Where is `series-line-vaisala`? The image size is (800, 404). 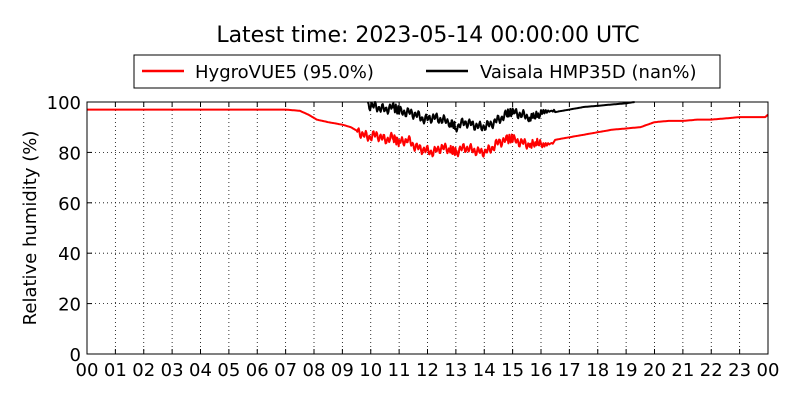 series-line-vaisala is located at coordinates (500, 117).